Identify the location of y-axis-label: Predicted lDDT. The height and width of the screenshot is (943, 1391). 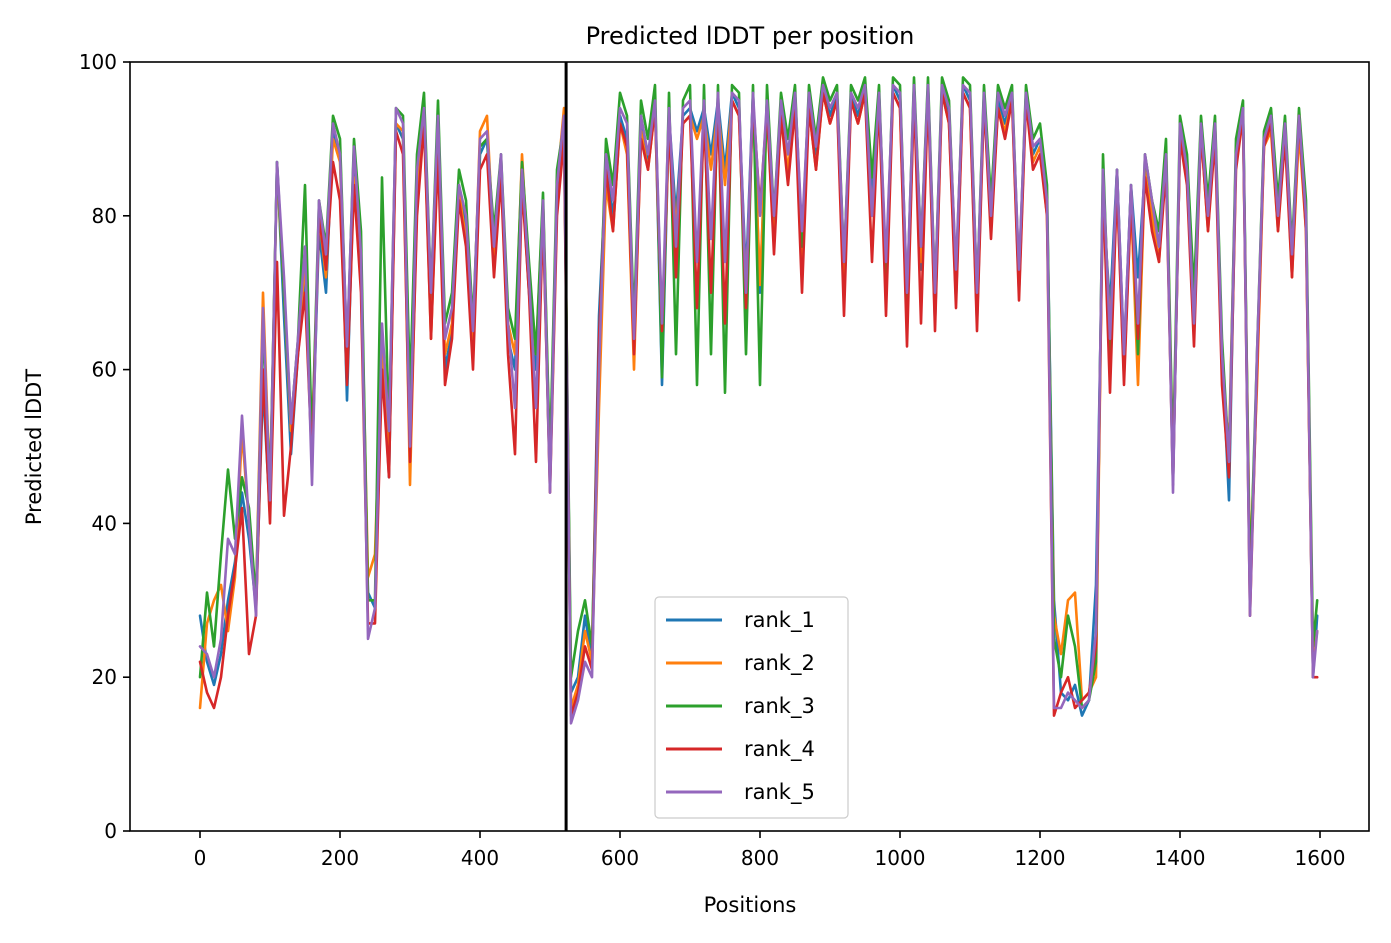
(34, 447).